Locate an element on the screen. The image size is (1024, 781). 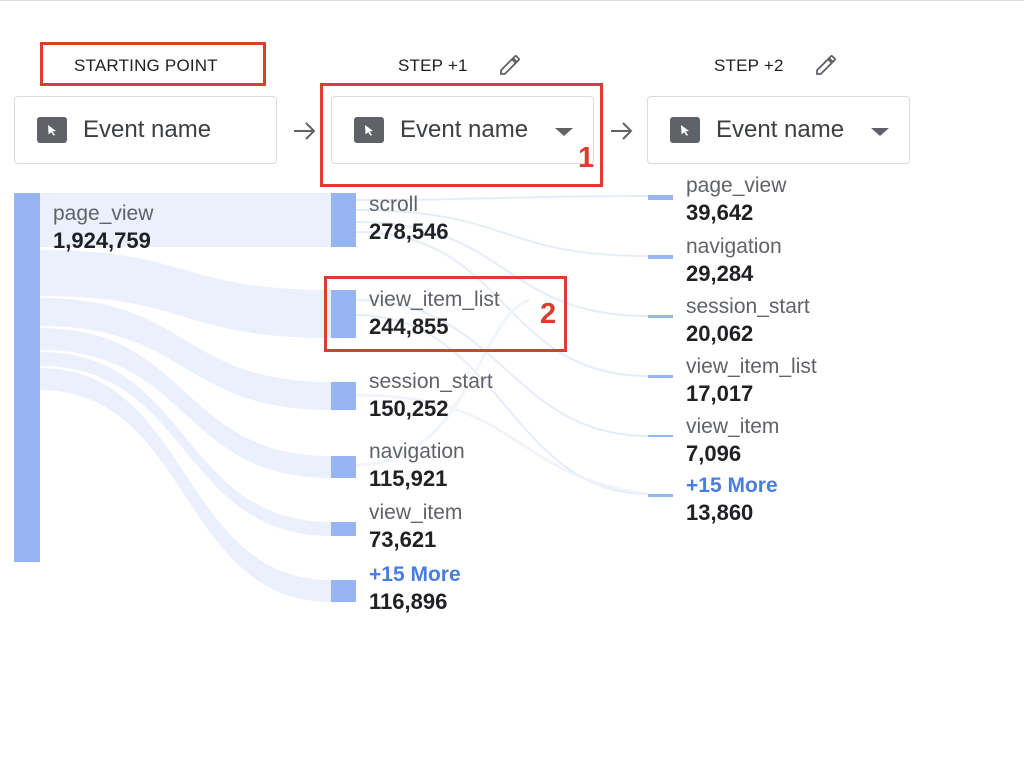
flow-start-to-view-item is located at coordinates (185, 444).